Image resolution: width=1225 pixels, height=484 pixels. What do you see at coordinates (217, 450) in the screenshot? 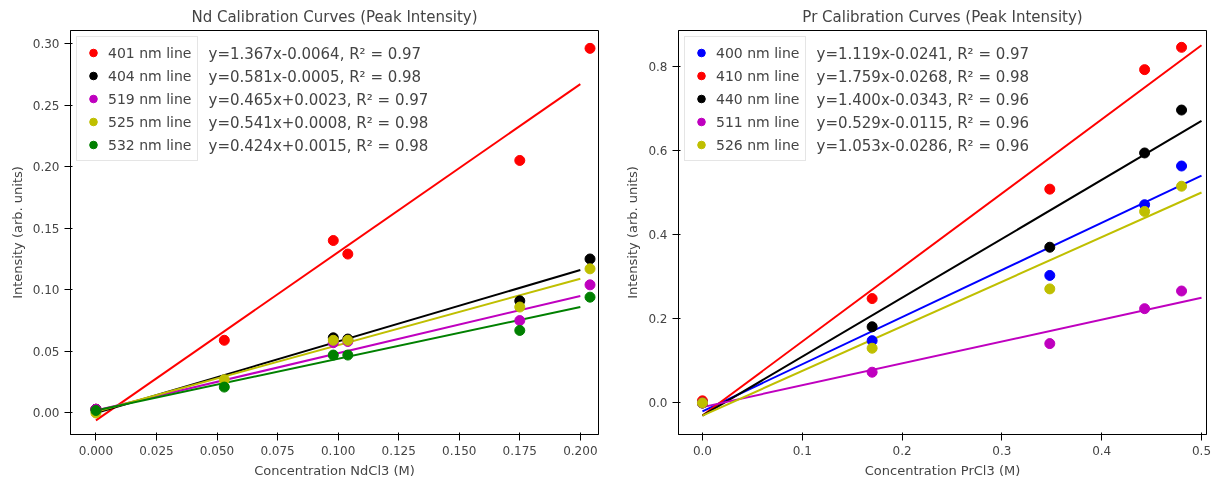
I see `x-tick-label: 0.050` at bounding box center [217, 450].